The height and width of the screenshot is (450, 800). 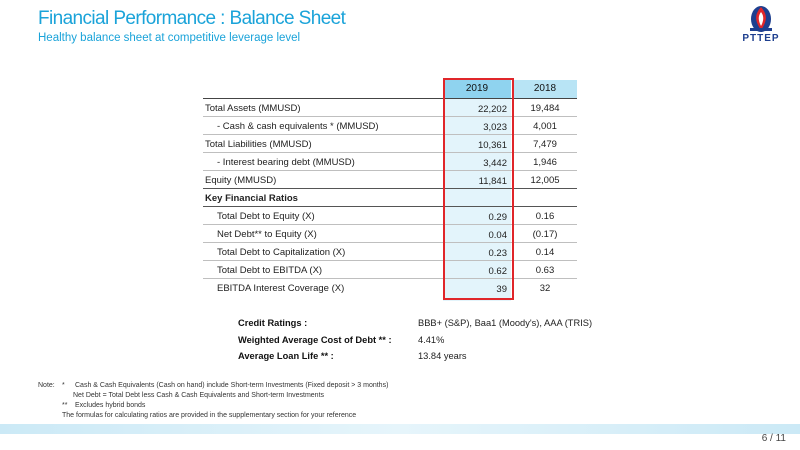 I want to click on row-label: EBITDA Interest Coverage (X), so click(x=281, y=288).